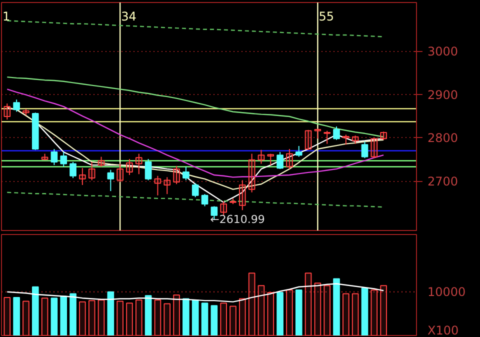  What do you see at coordinates (128, 17) in the screenshot?
I see `annotation: 34` at bounding box center [128, 17].